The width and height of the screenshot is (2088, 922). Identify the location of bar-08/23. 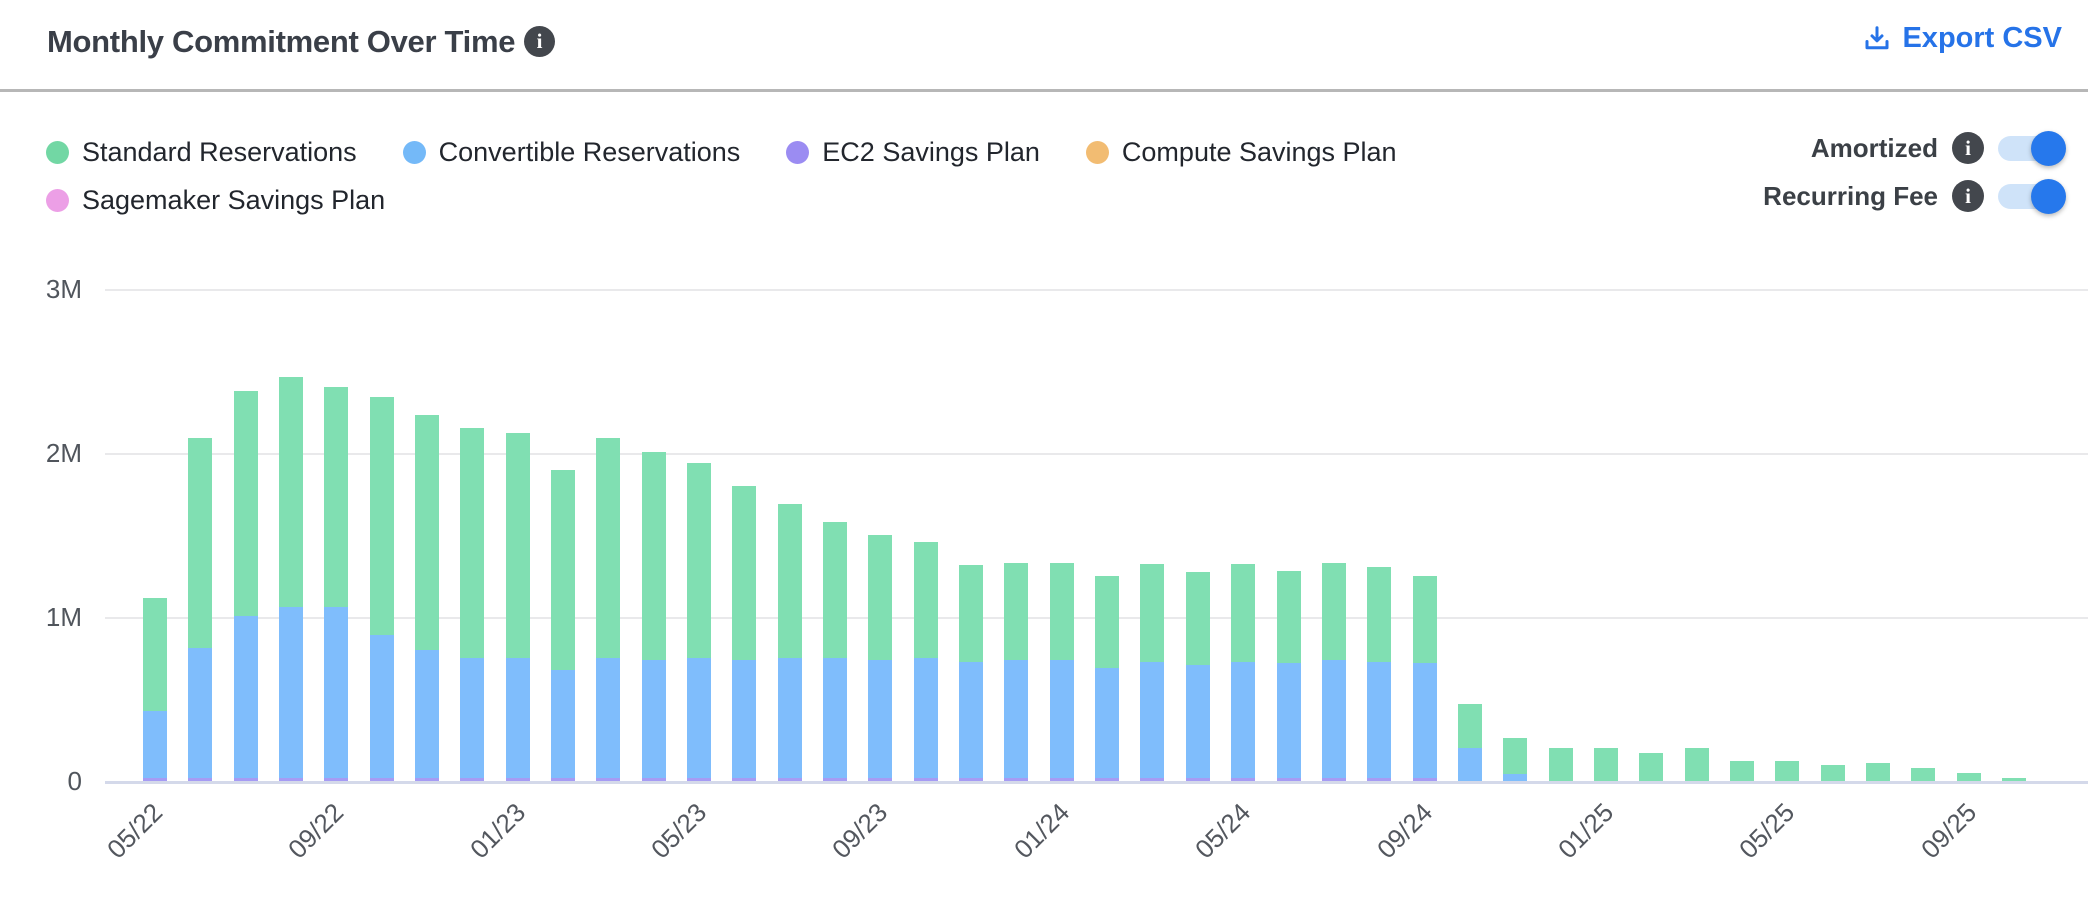
(835, 651).